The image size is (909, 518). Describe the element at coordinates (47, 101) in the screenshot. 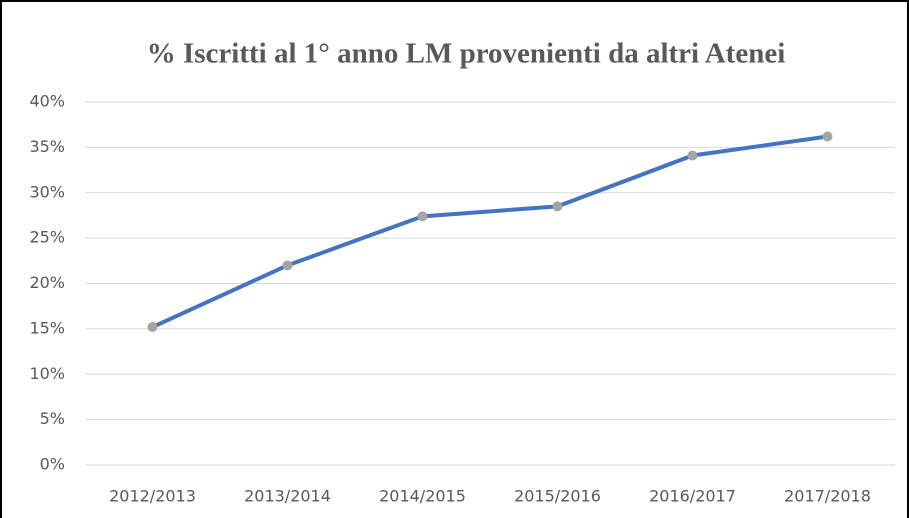

I see `y-tick-label: 40%` at that location.